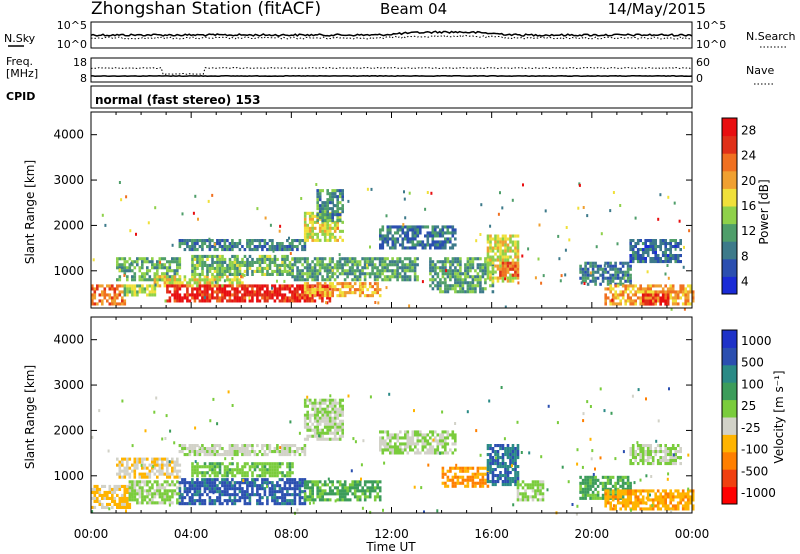 The image size is (800, 554). Describe the element at coordinates (748, 181) in the screenshot. I see `colorbar-tick-label: 20` at that location.